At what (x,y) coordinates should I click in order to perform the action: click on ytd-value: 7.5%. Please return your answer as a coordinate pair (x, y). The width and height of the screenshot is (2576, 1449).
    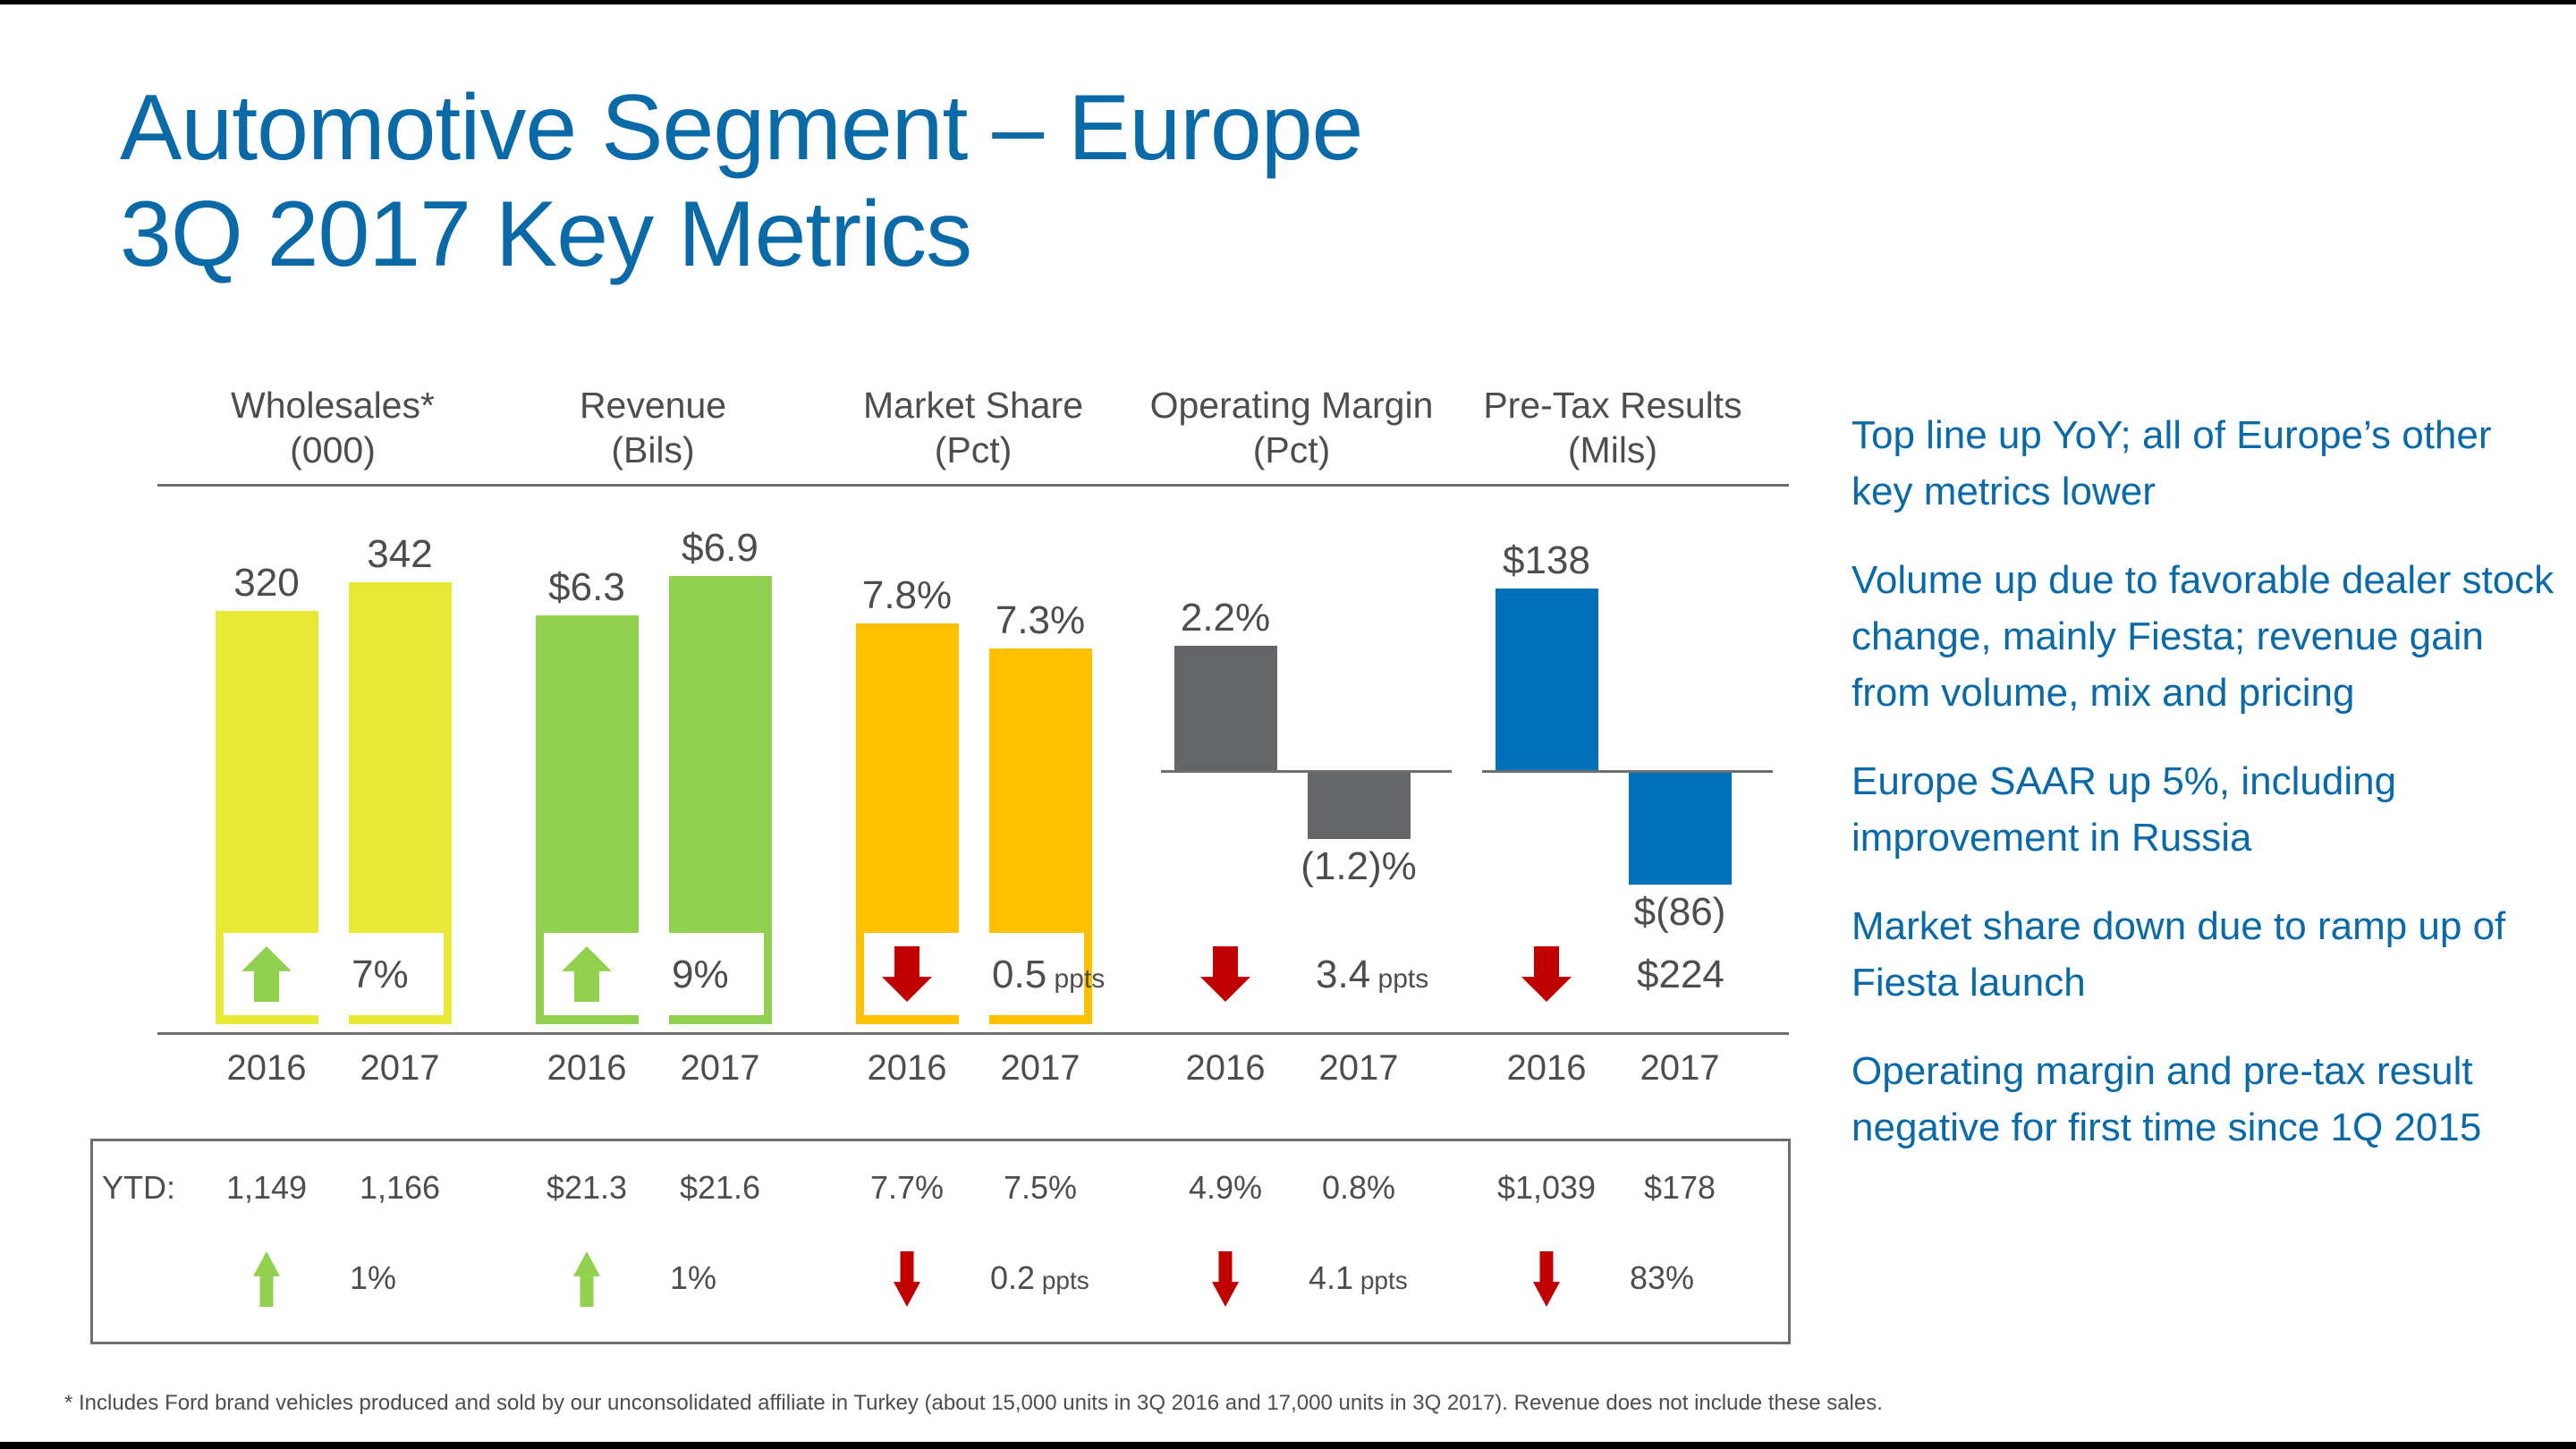
    Looking at the image, I should click on (1040, 1187).